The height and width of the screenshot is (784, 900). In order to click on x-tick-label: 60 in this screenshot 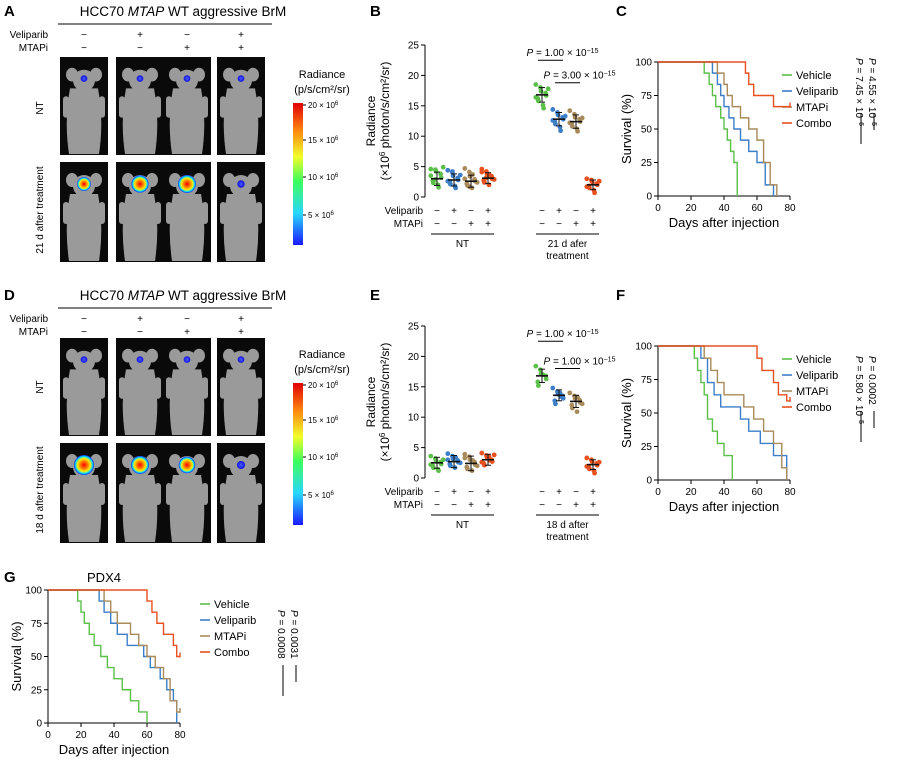, I will do `click(147, 735)`.